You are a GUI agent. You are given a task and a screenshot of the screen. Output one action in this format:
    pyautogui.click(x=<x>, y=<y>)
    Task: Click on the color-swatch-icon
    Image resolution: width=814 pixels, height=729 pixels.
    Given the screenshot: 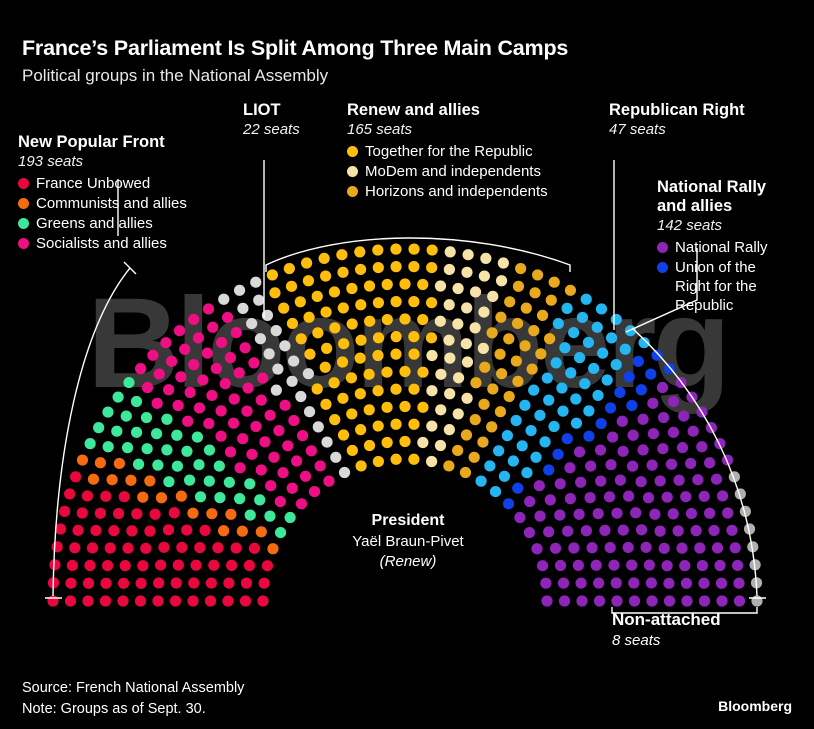 What is the action you would take?
    pyautogui.click(x=23, y=223)
    